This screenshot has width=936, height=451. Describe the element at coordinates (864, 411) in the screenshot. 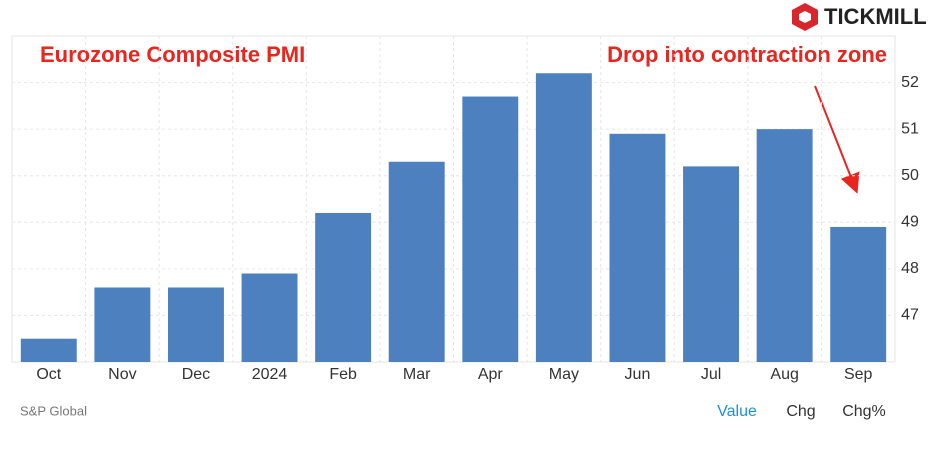

I see `tab-chg-pct: Chg%` at that location.